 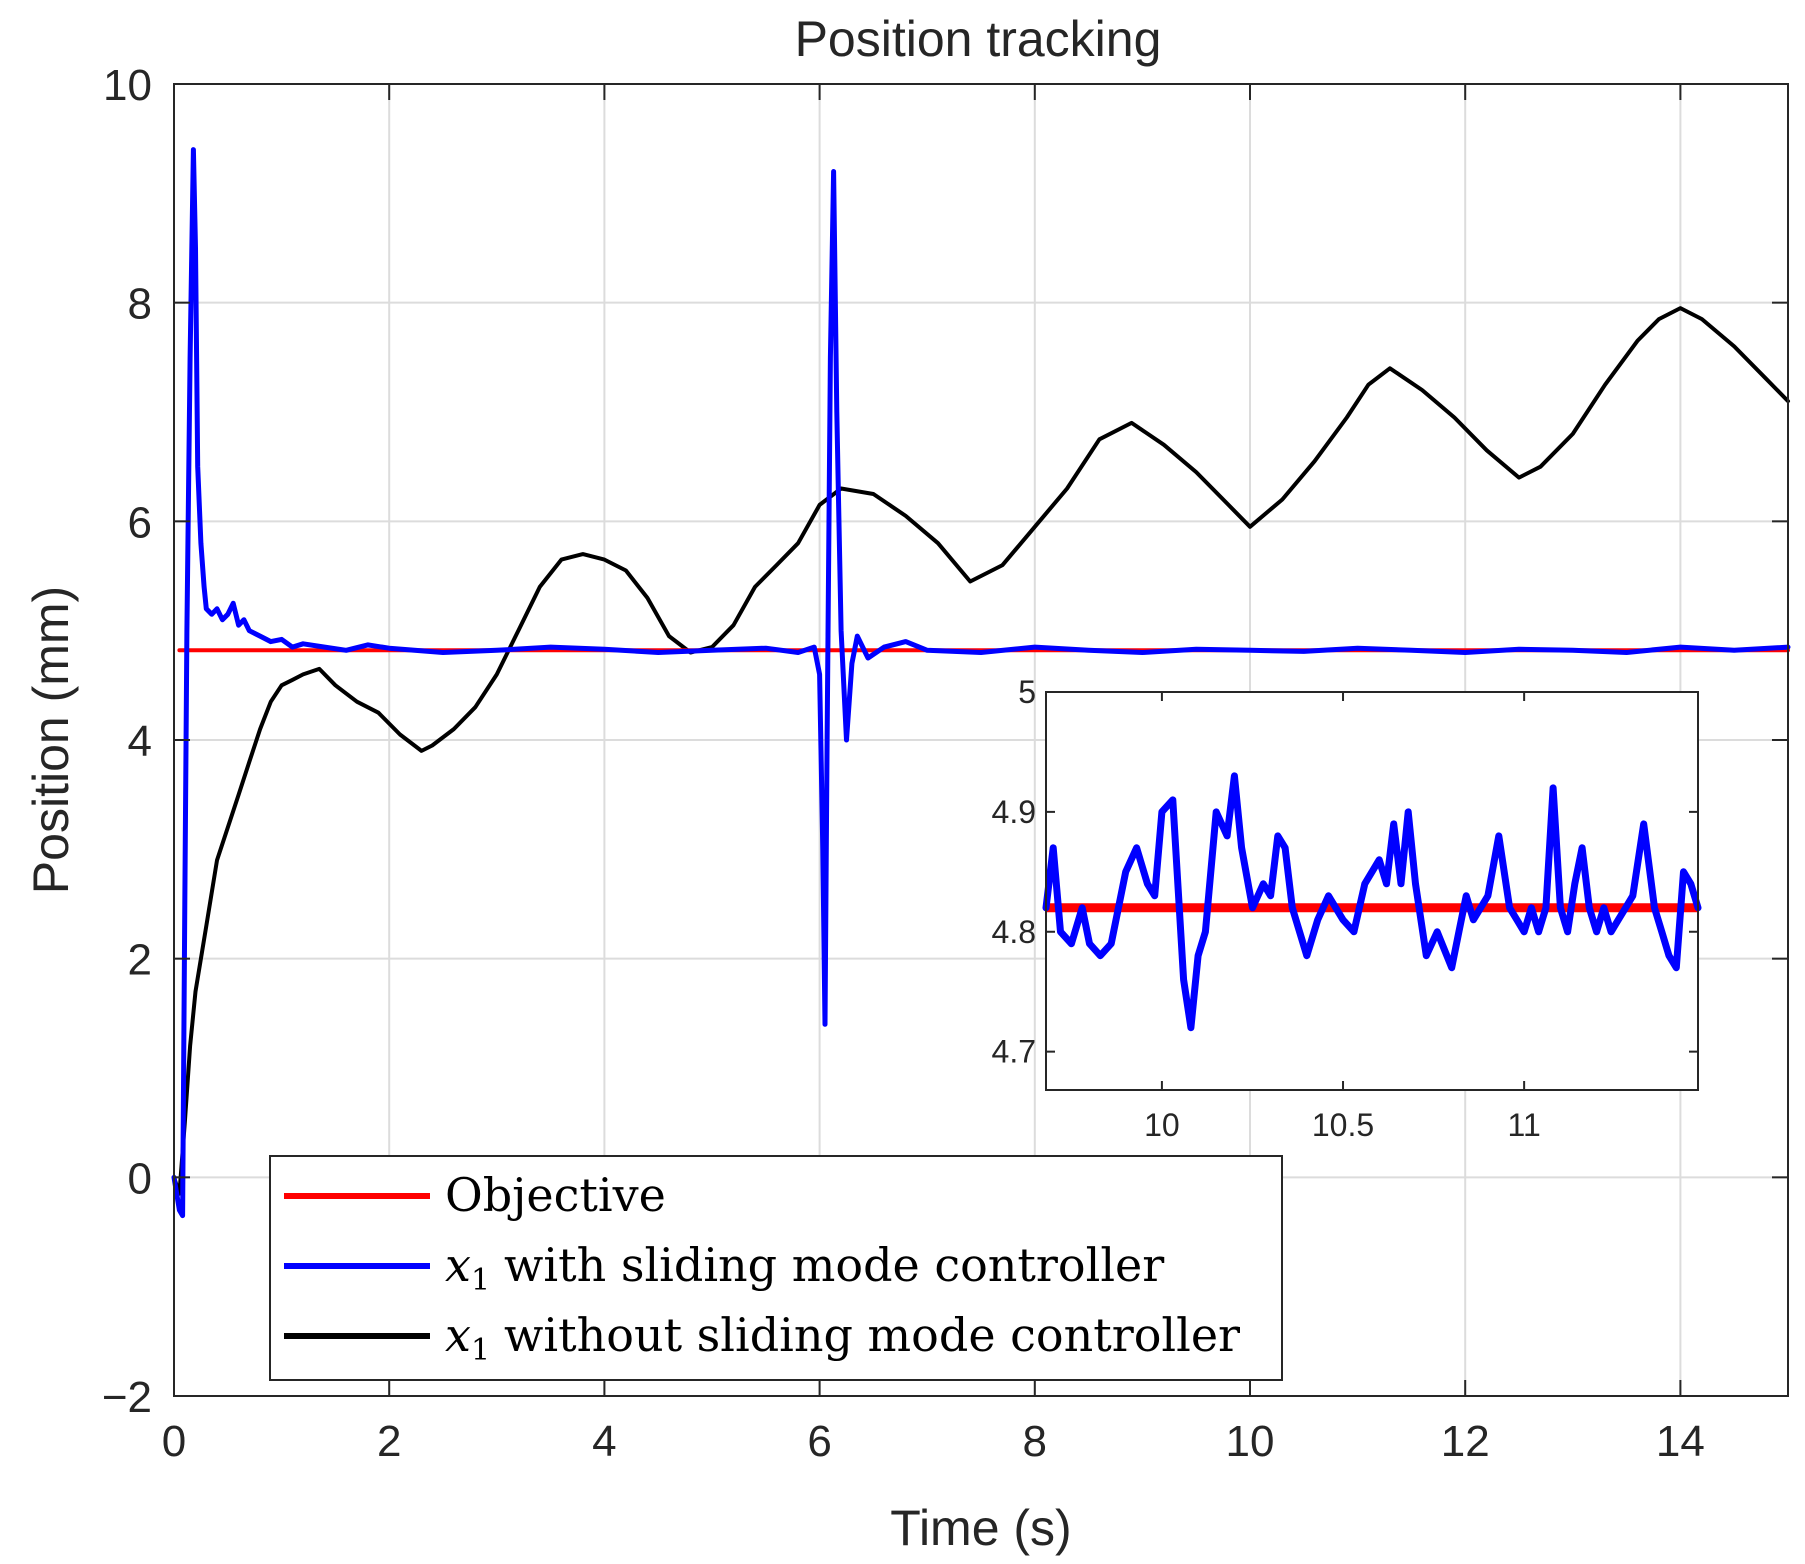 What do you see at coordinates (1027, 692) in the screenshot?
I see `inset-y-tick-label: 5` at bounding box center [1027, 692].